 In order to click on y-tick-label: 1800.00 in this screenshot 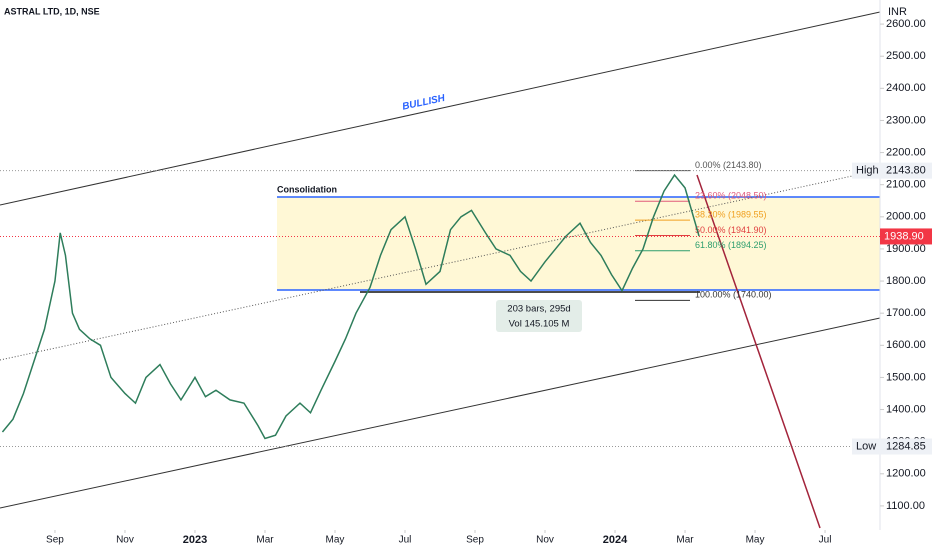, I will do `click(906, 281)`.